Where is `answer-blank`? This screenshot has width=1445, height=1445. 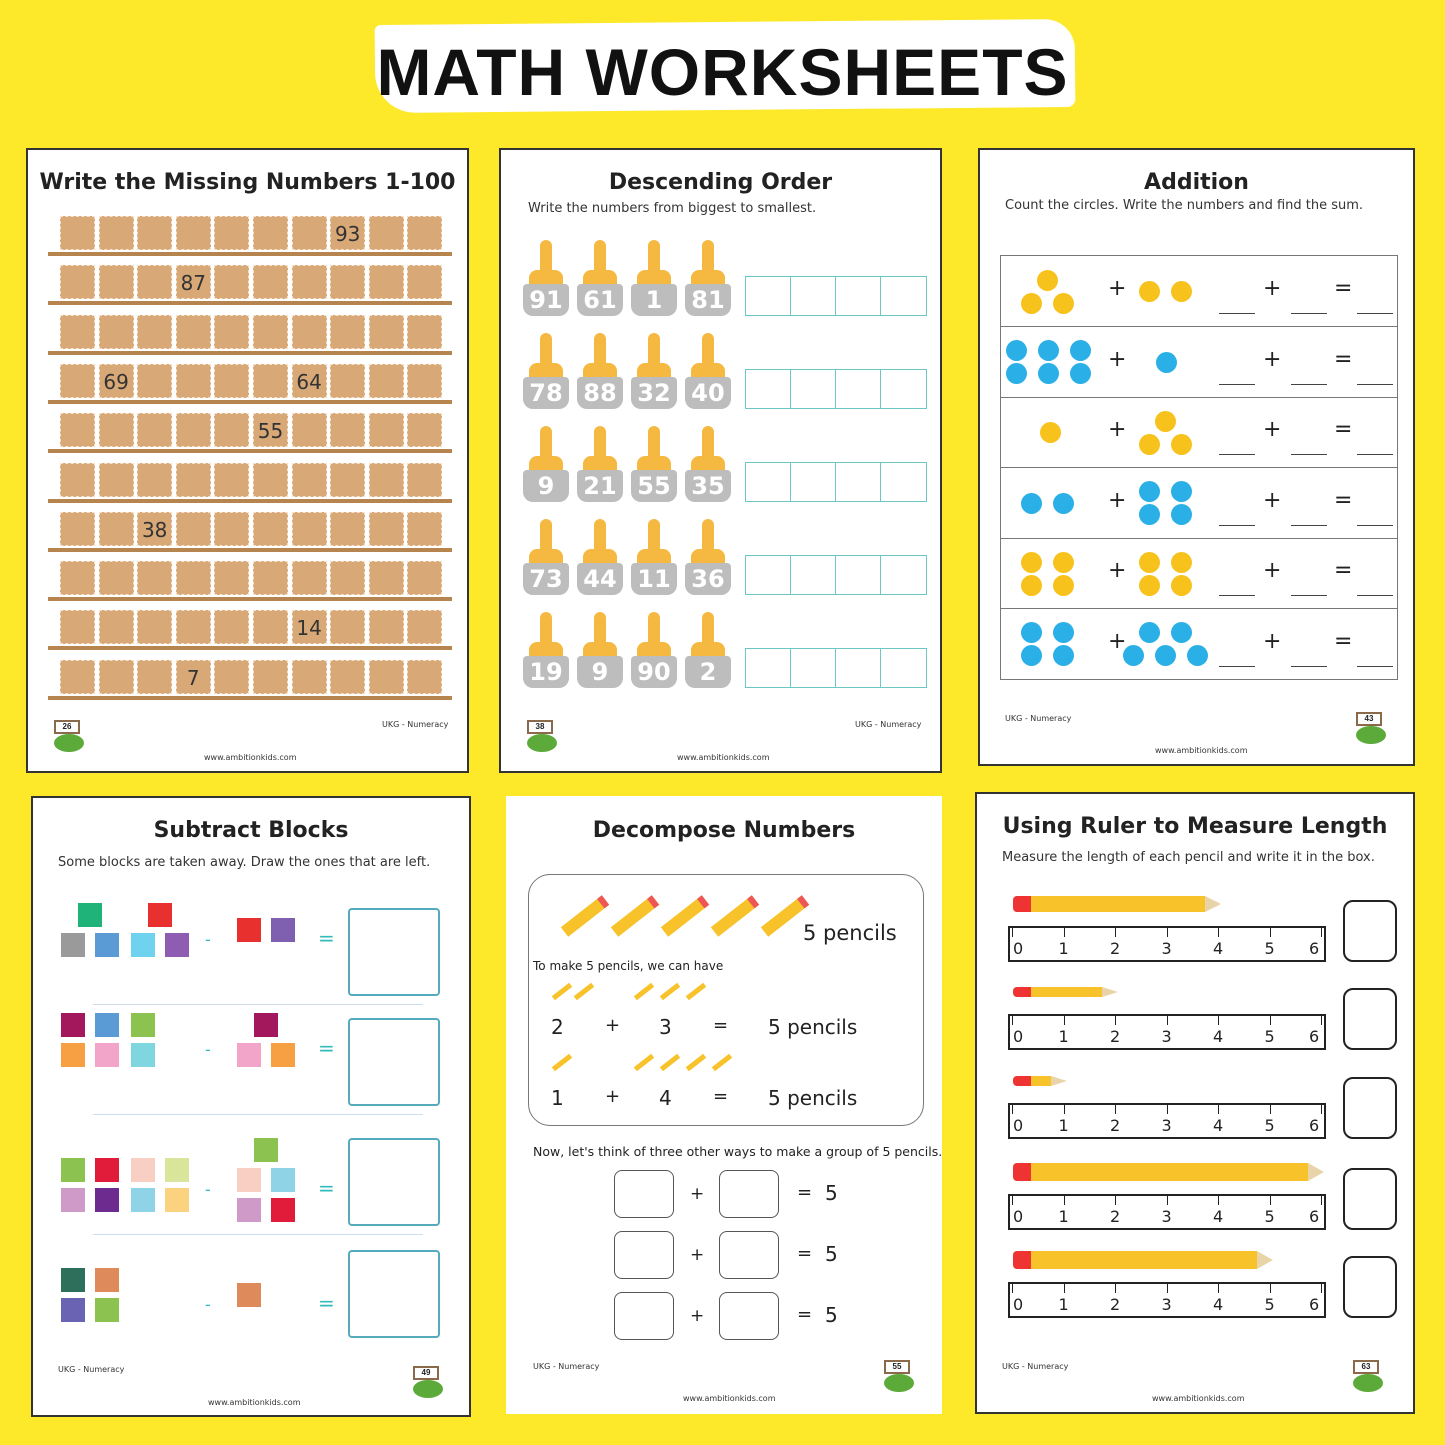
answer-blank is located at coordinates (1375, 454).